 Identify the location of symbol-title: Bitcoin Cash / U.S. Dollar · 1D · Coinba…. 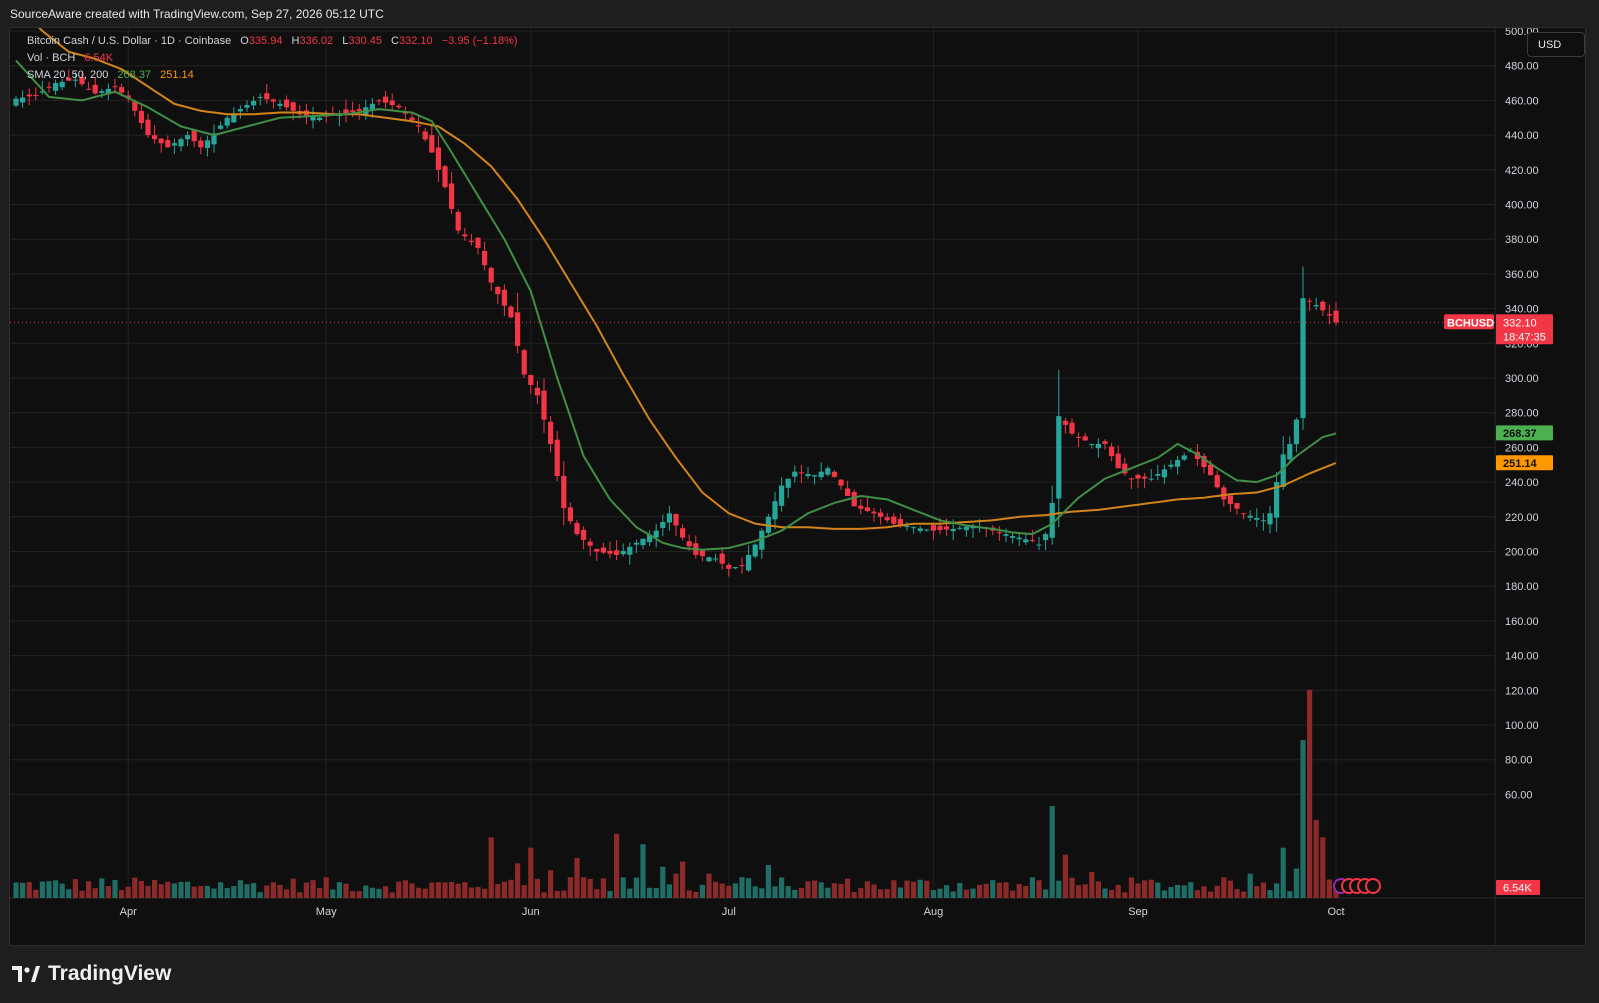
(129, 41).